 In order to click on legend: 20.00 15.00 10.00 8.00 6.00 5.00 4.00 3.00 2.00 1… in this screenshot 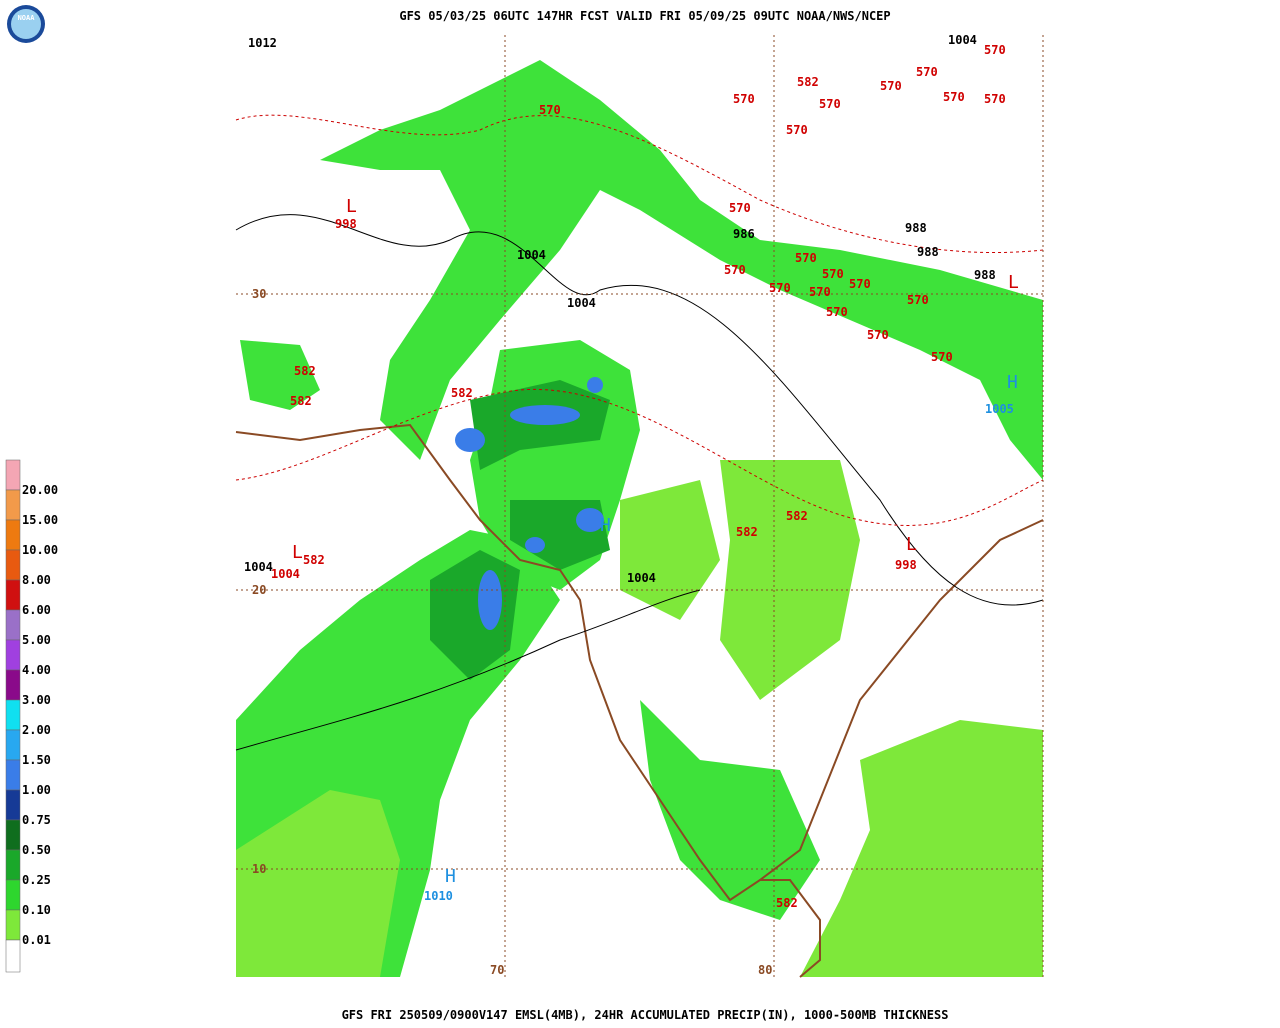, I will do `click(31, 716)`.